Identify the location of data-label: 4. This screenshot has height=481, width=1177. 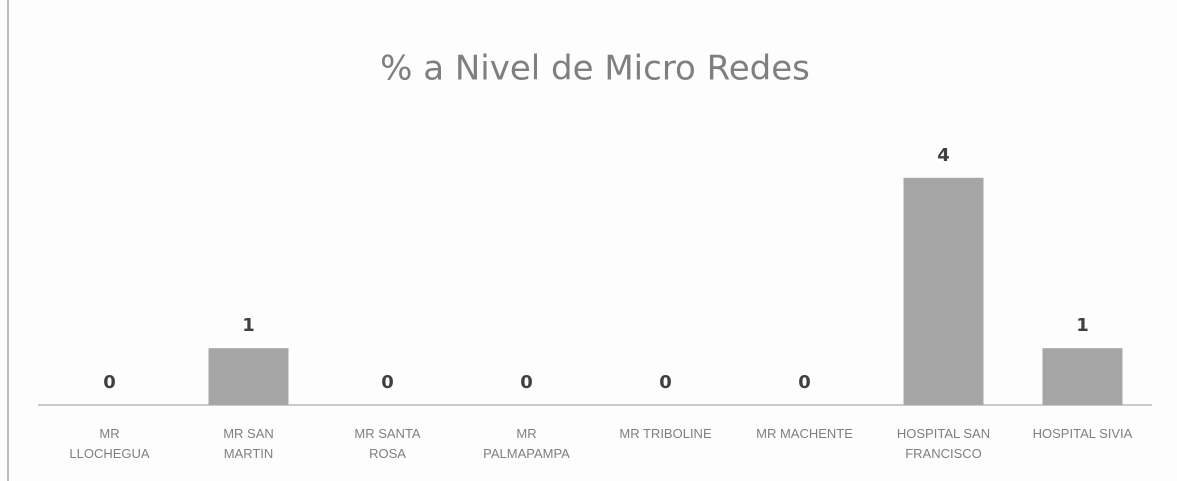
(943, 155).